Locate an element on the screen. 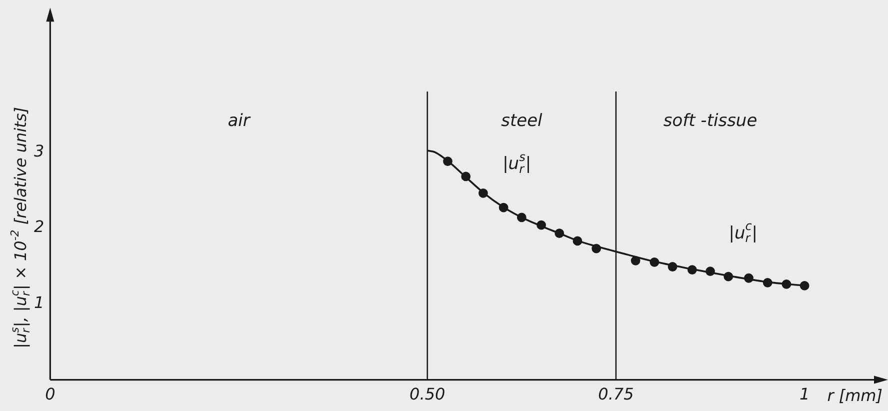 The image size is (888, 411). annotation: soft -tissue is located at coordinates (710, 121).